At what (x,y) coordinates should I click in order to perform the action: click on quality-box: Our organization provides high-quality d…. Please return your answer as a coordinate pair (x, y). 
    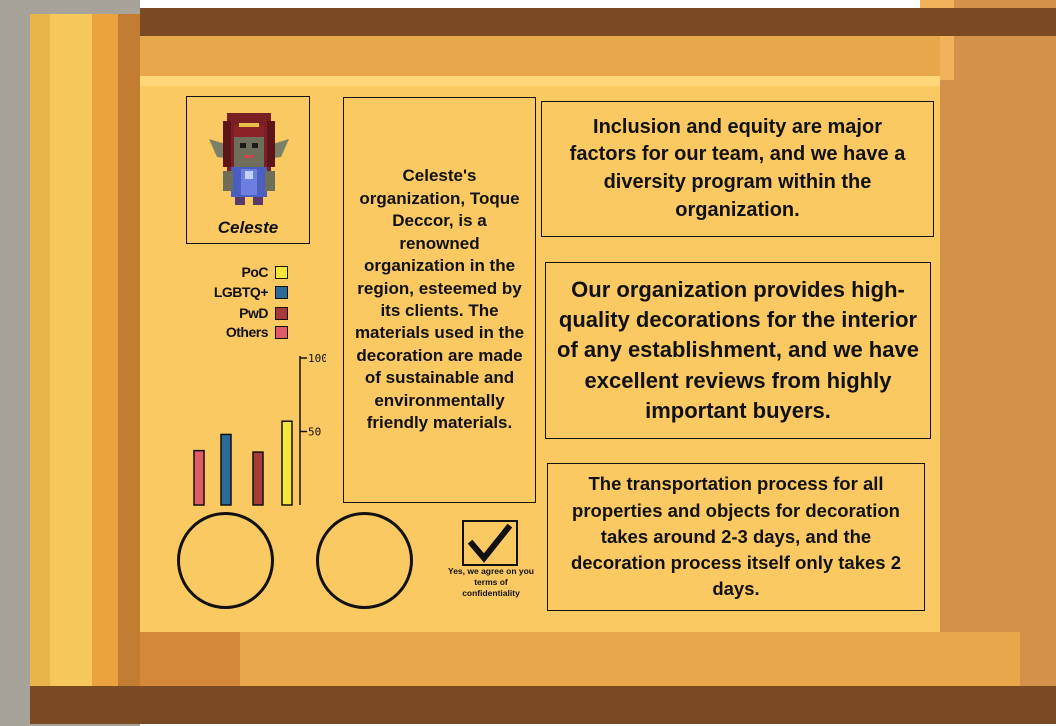
    Looking at the image, I should click on (738, 350).